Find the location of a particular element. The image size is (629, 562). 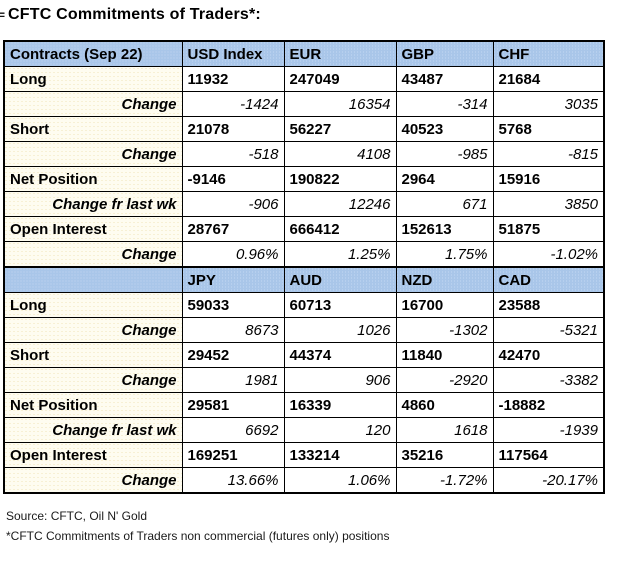

table-row-long: Long 11932 247049 43487 21684 is located at coordinates (304, 79).